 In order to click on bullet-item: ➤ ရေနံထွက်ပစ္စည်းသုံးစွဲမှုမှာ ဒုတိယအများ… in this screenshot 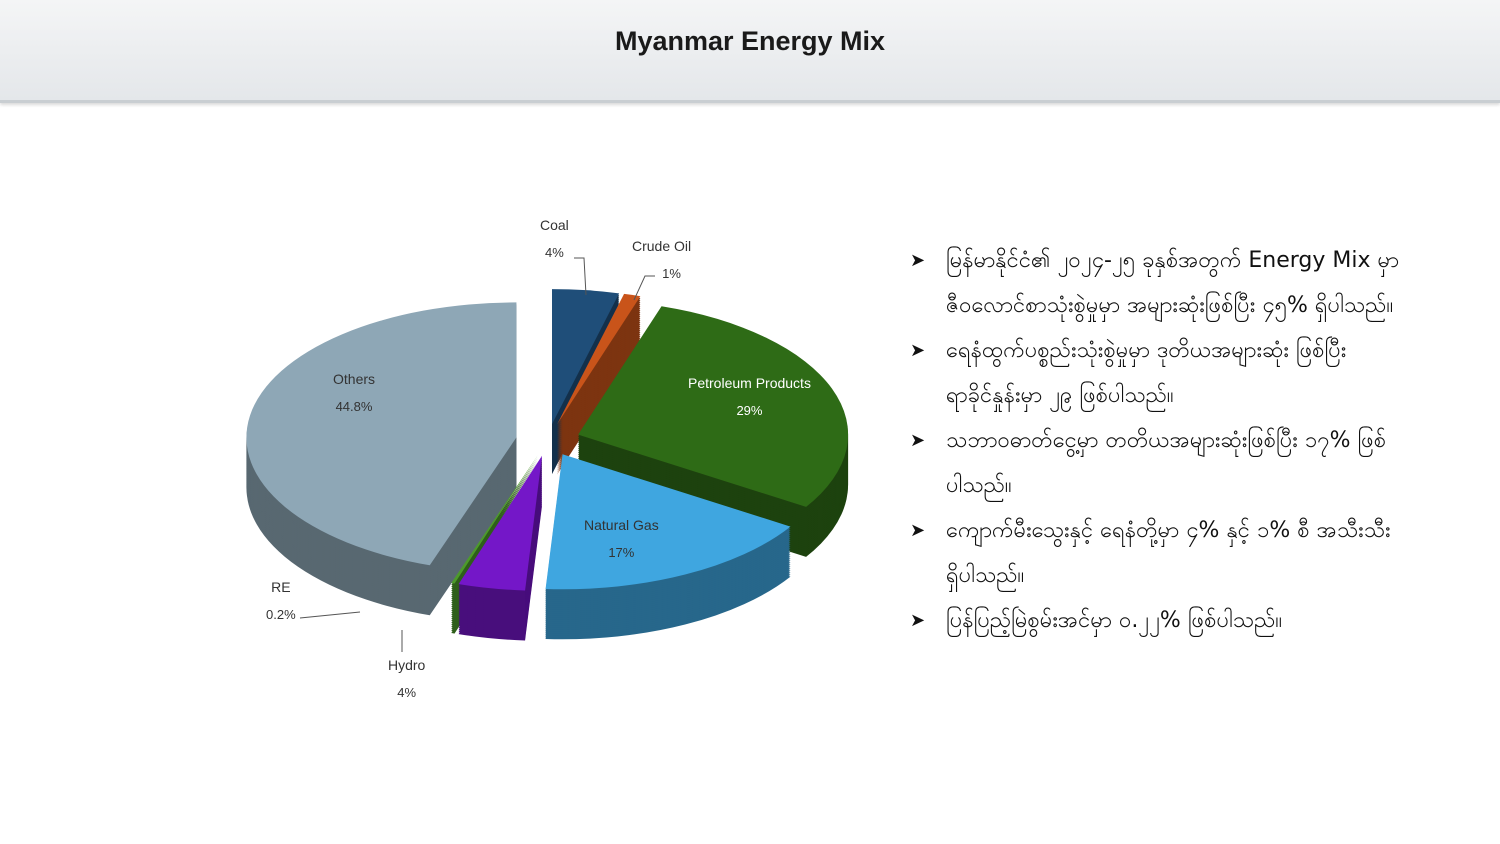, I will do `click(1160, 373)`.